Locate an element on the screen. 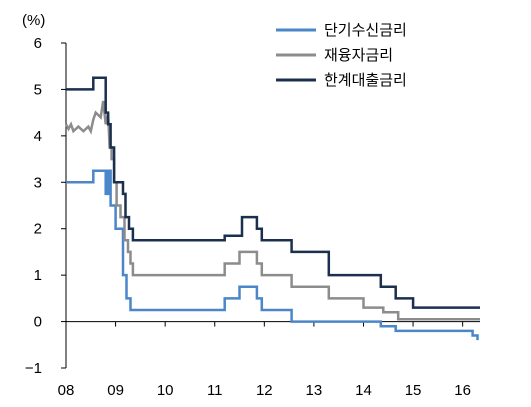 Image resolution: width=531 pixels, height=407 pixels. x-tick-label: 14 is located at coordinates (363, 390).